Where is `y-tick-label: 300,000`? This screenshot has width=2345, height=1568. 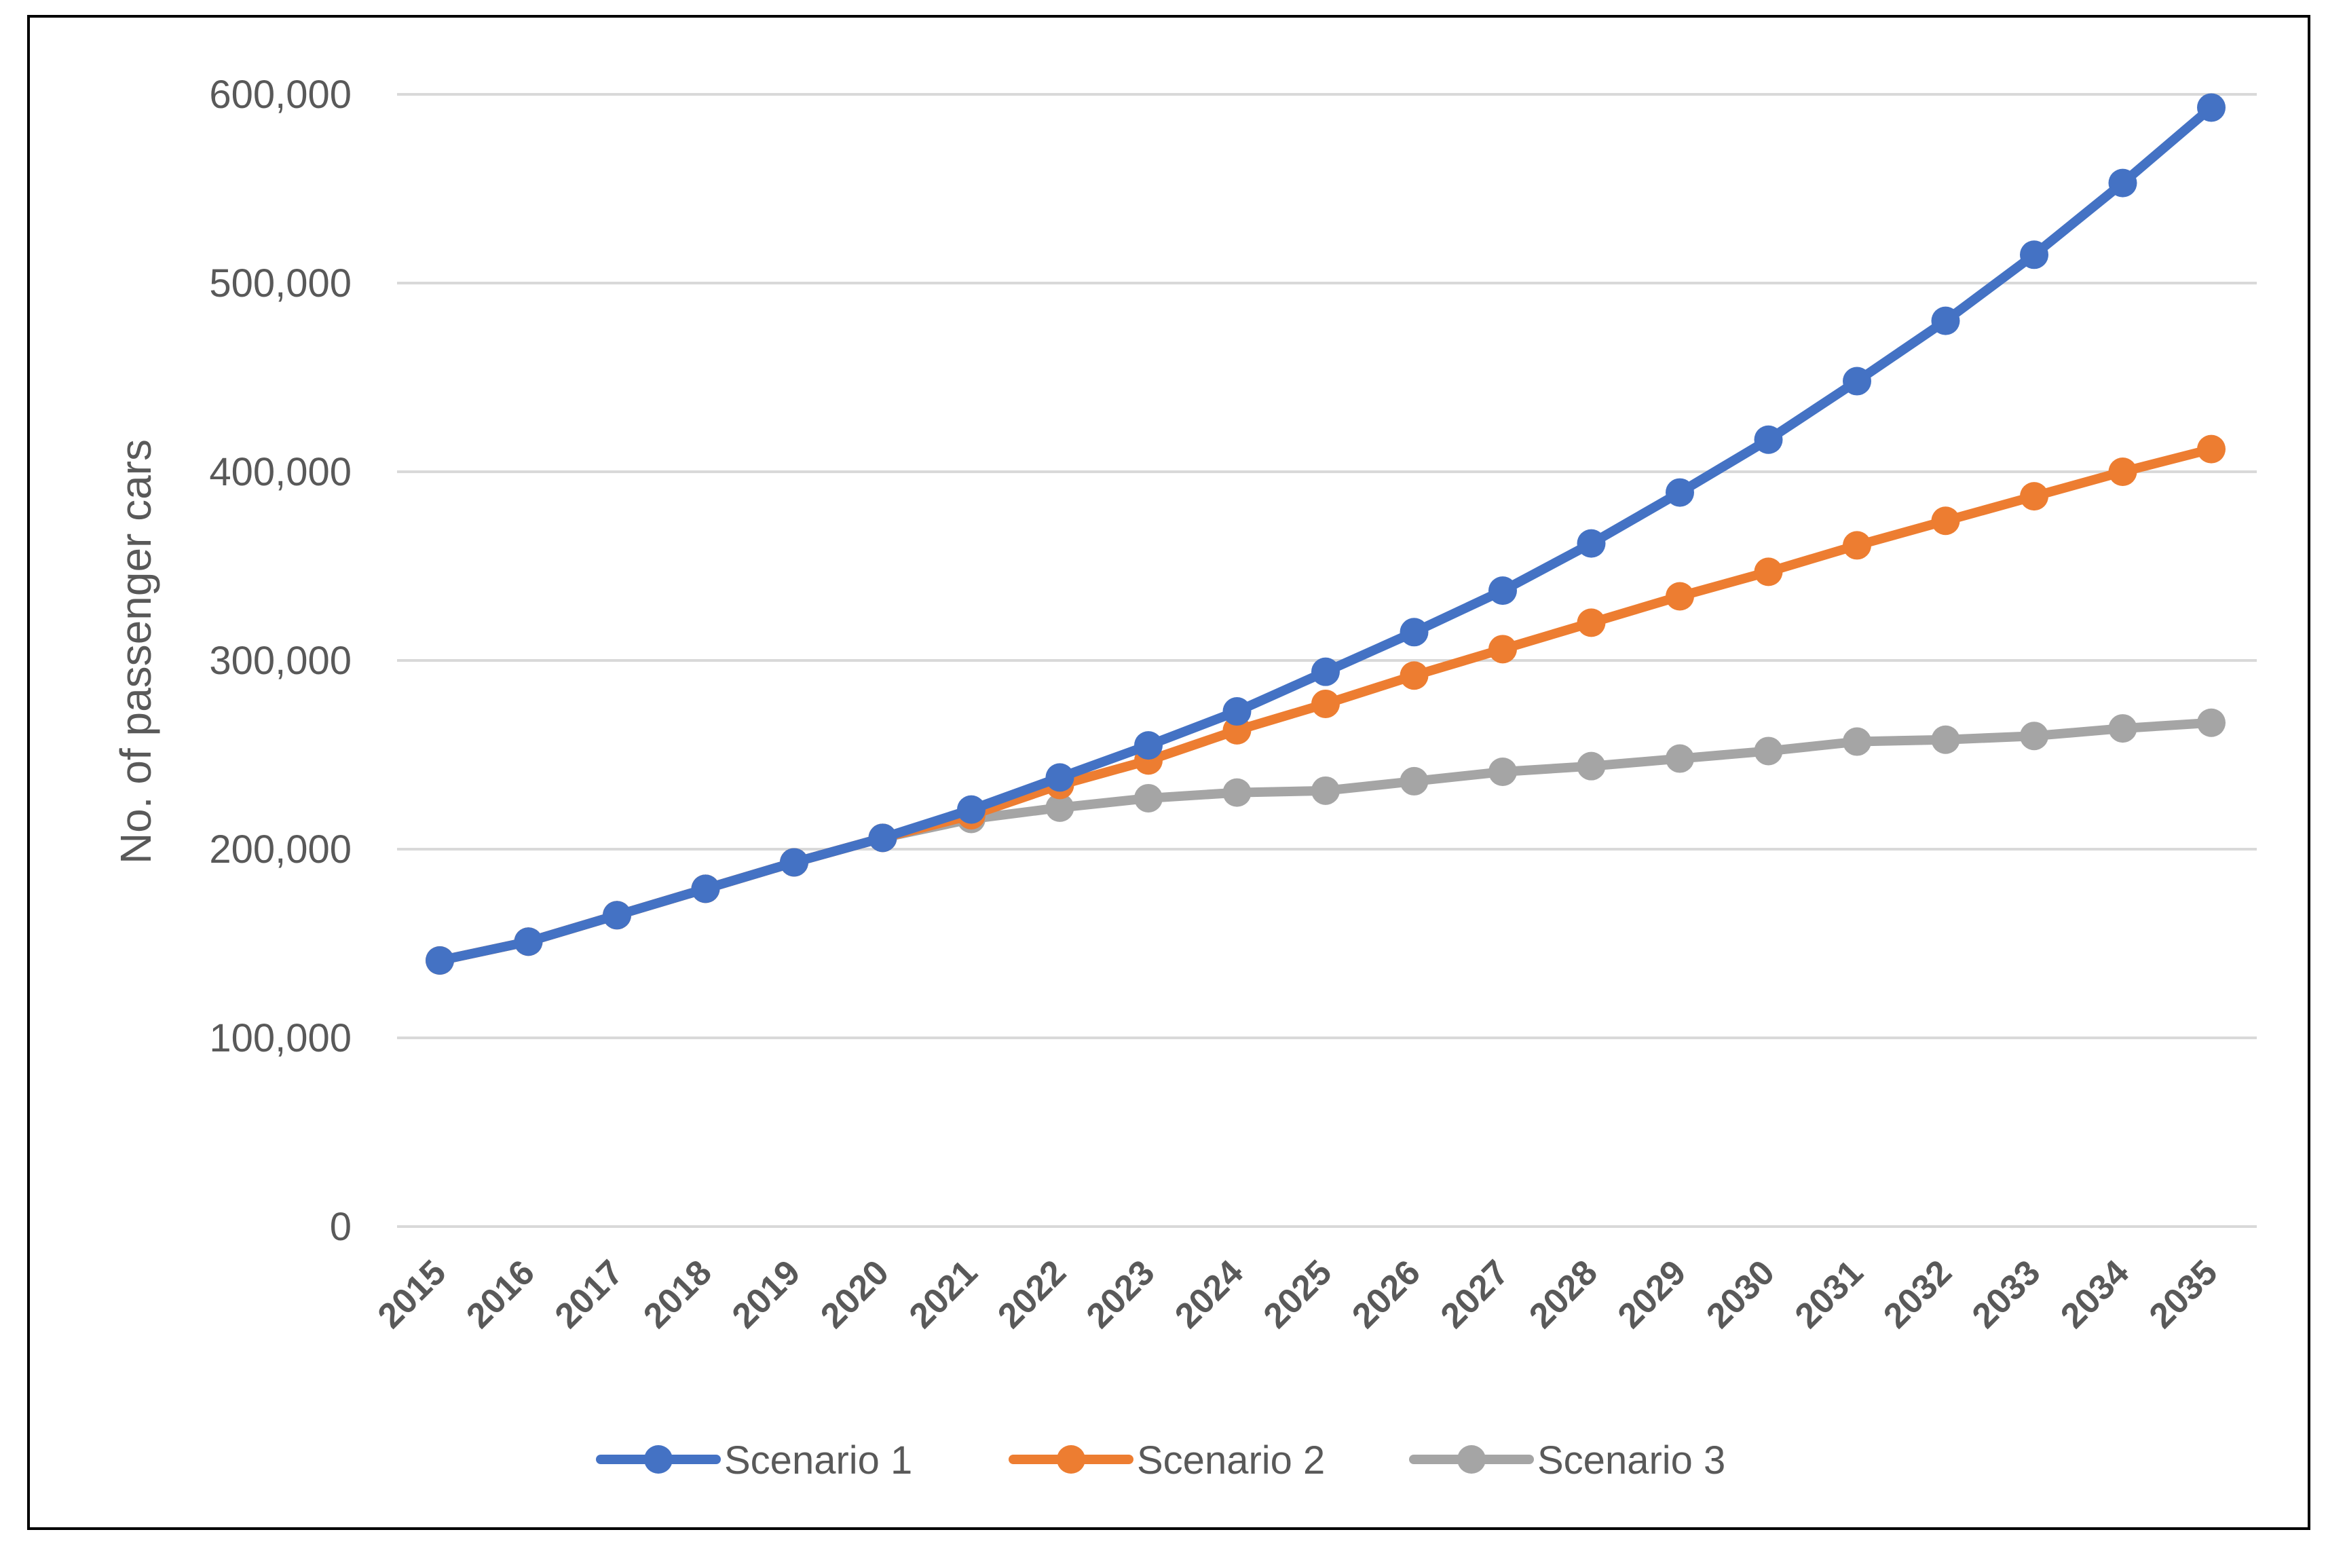 y-tick-label: 300,000 is located at coordinates (280, 661).